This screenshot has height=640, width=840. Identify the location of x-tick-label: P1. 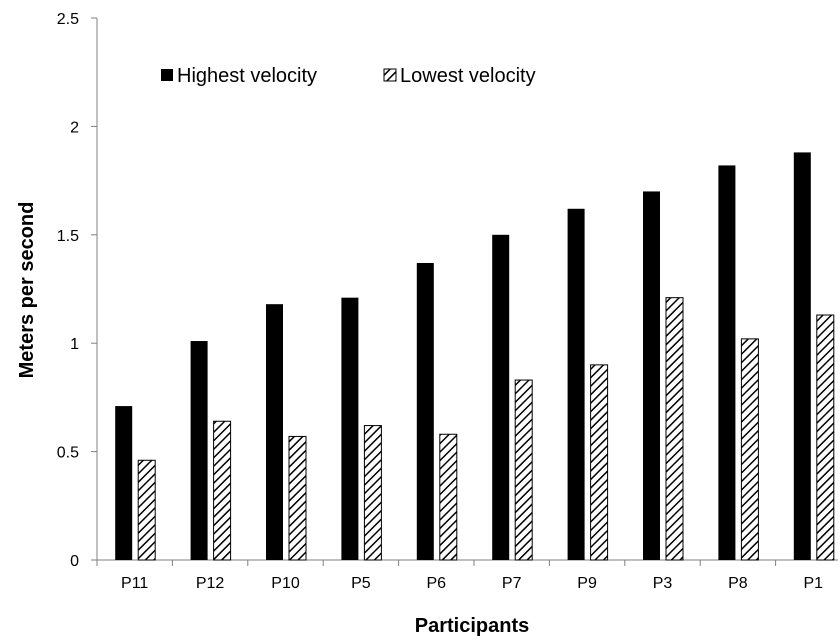
(814, 583).